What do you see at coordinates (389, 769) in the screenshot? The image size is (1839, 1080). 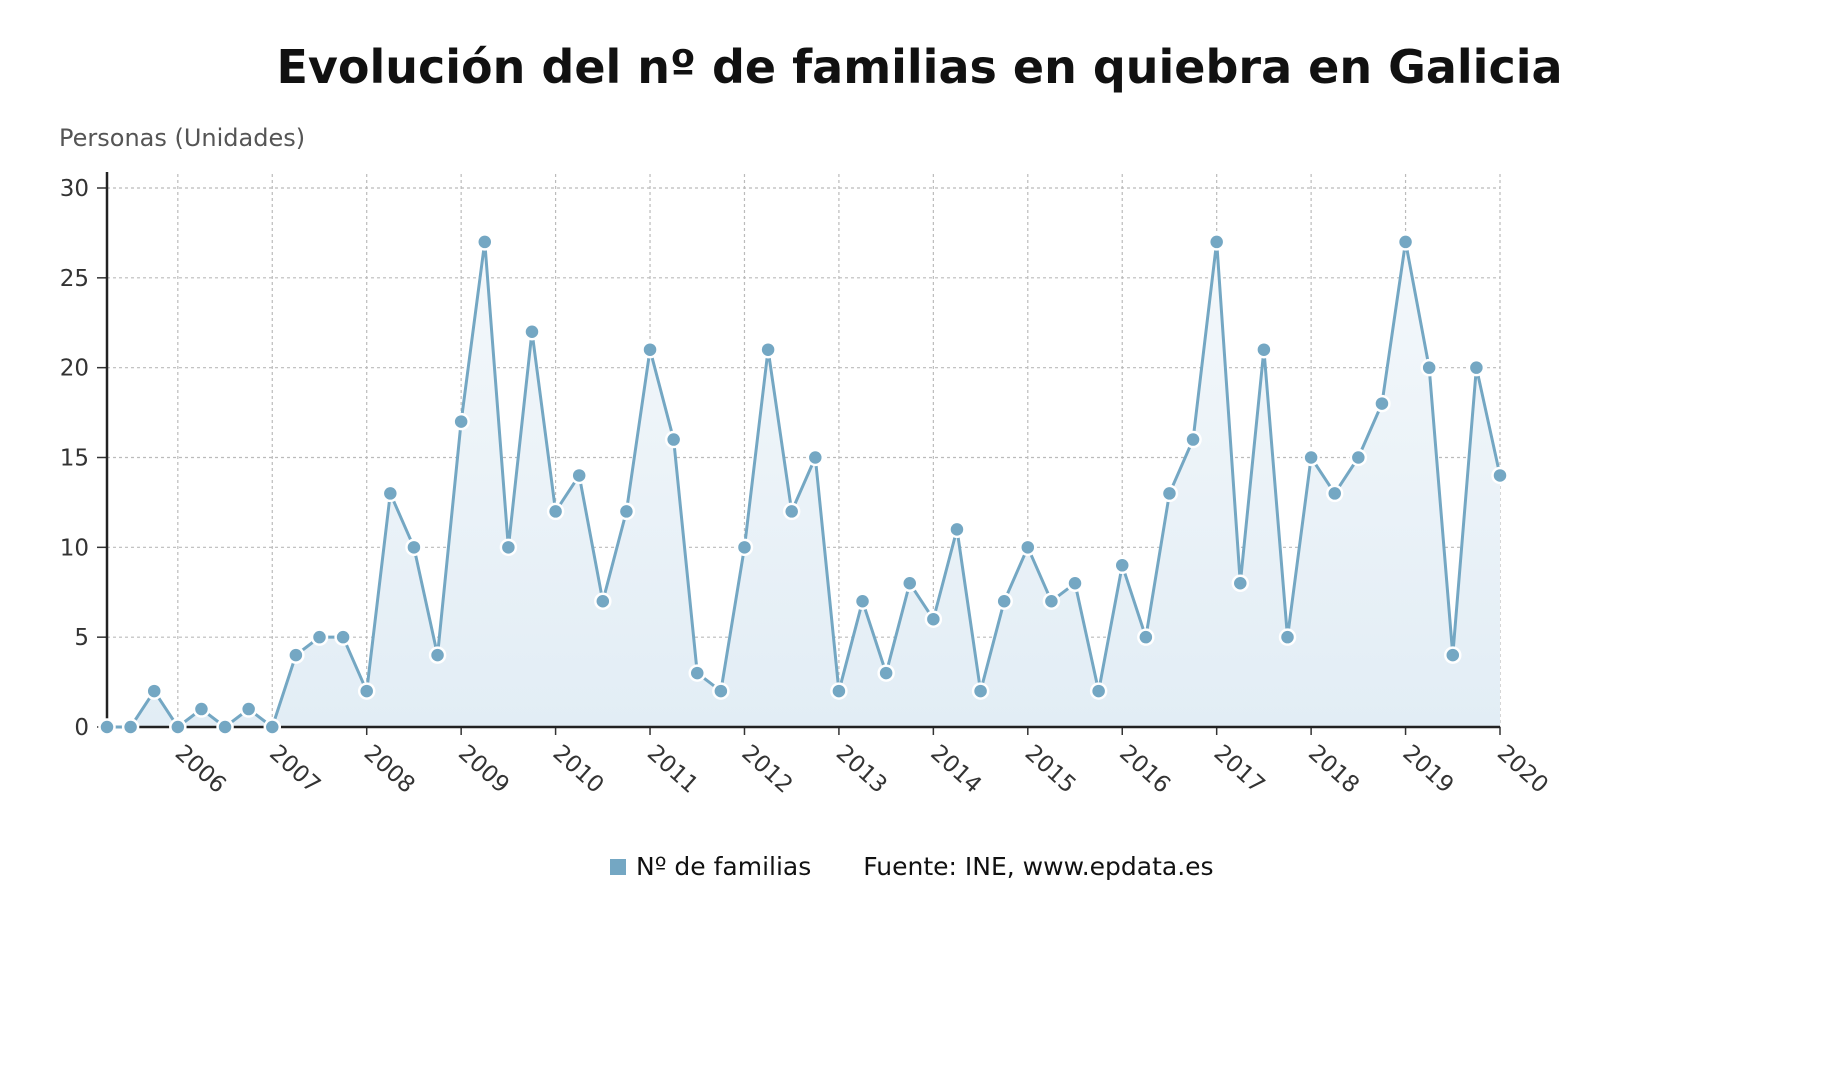 I see `x-tick-label: 2008` at bounding box center [389, 769].